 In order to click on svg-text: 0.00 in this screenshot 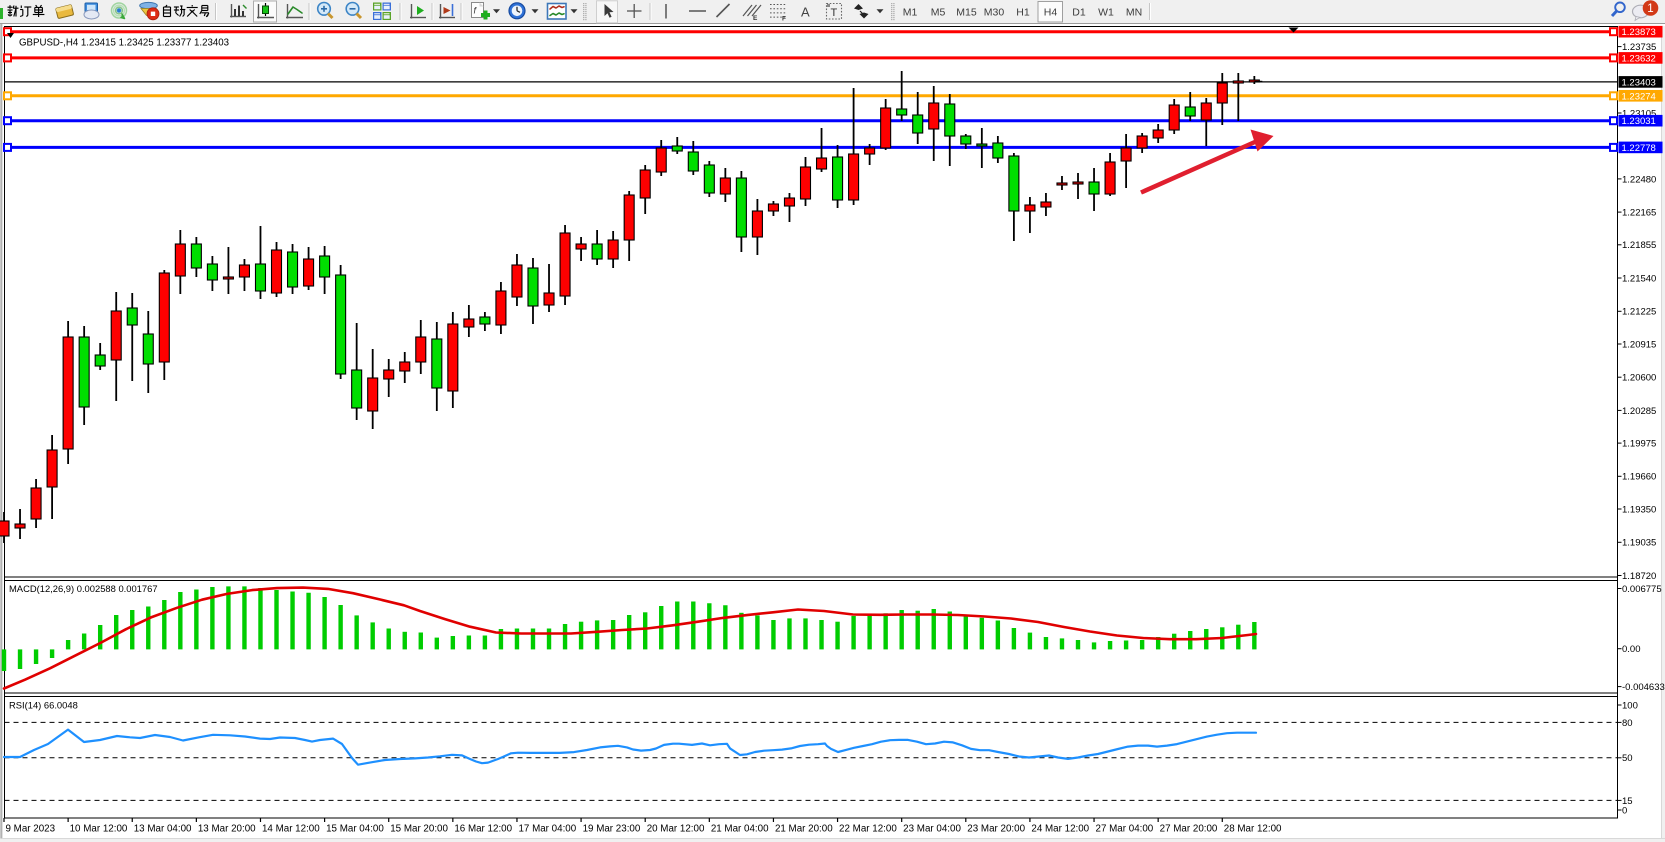, I will do `click(1631, 649)`.